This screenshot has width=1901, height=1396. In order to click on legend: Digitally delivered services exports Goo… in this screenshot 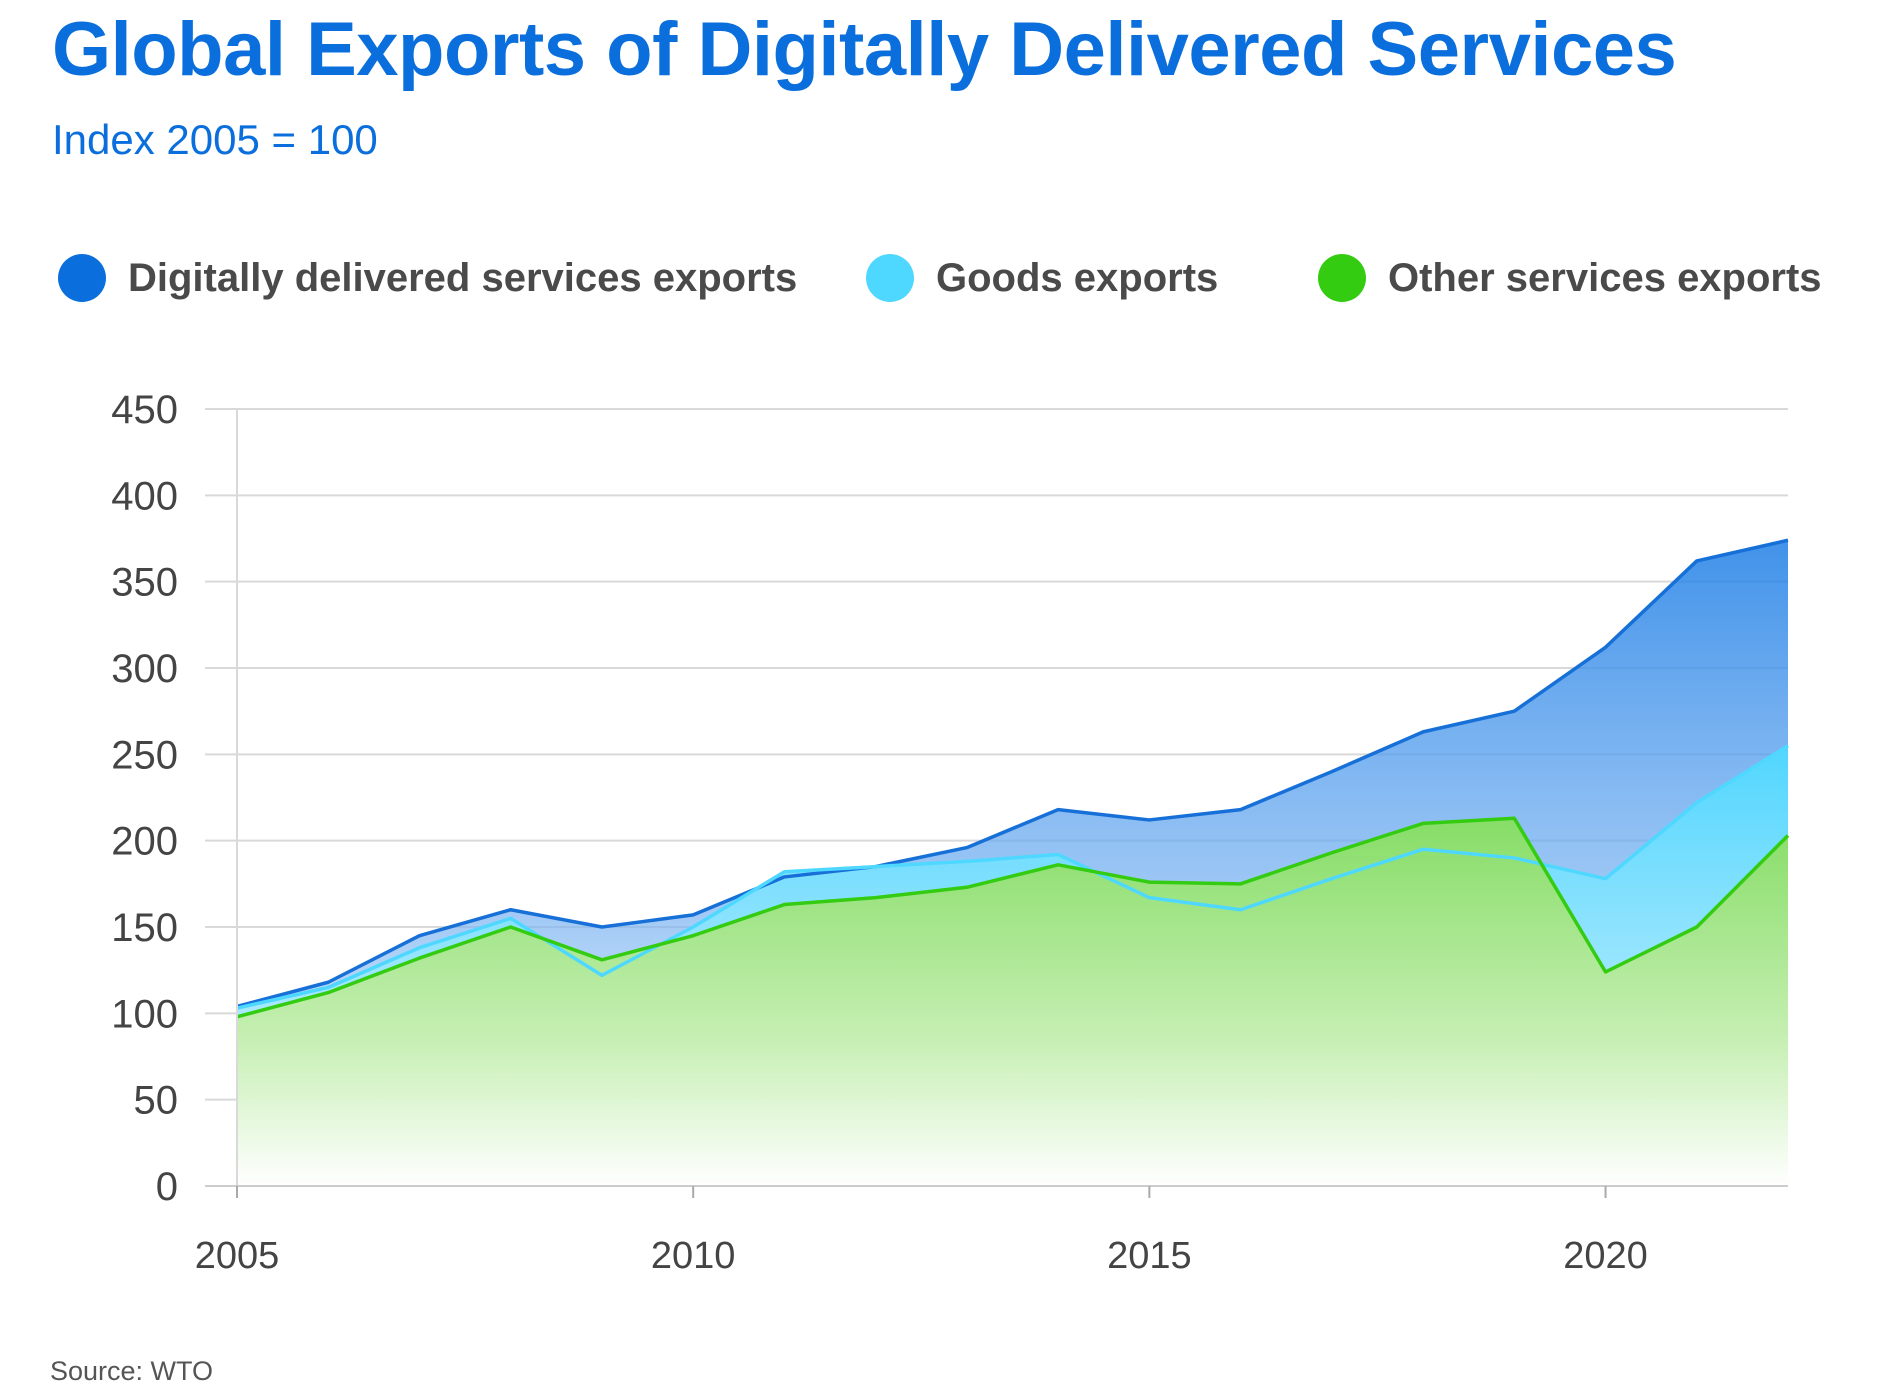, I will do `click(950, 278)`.